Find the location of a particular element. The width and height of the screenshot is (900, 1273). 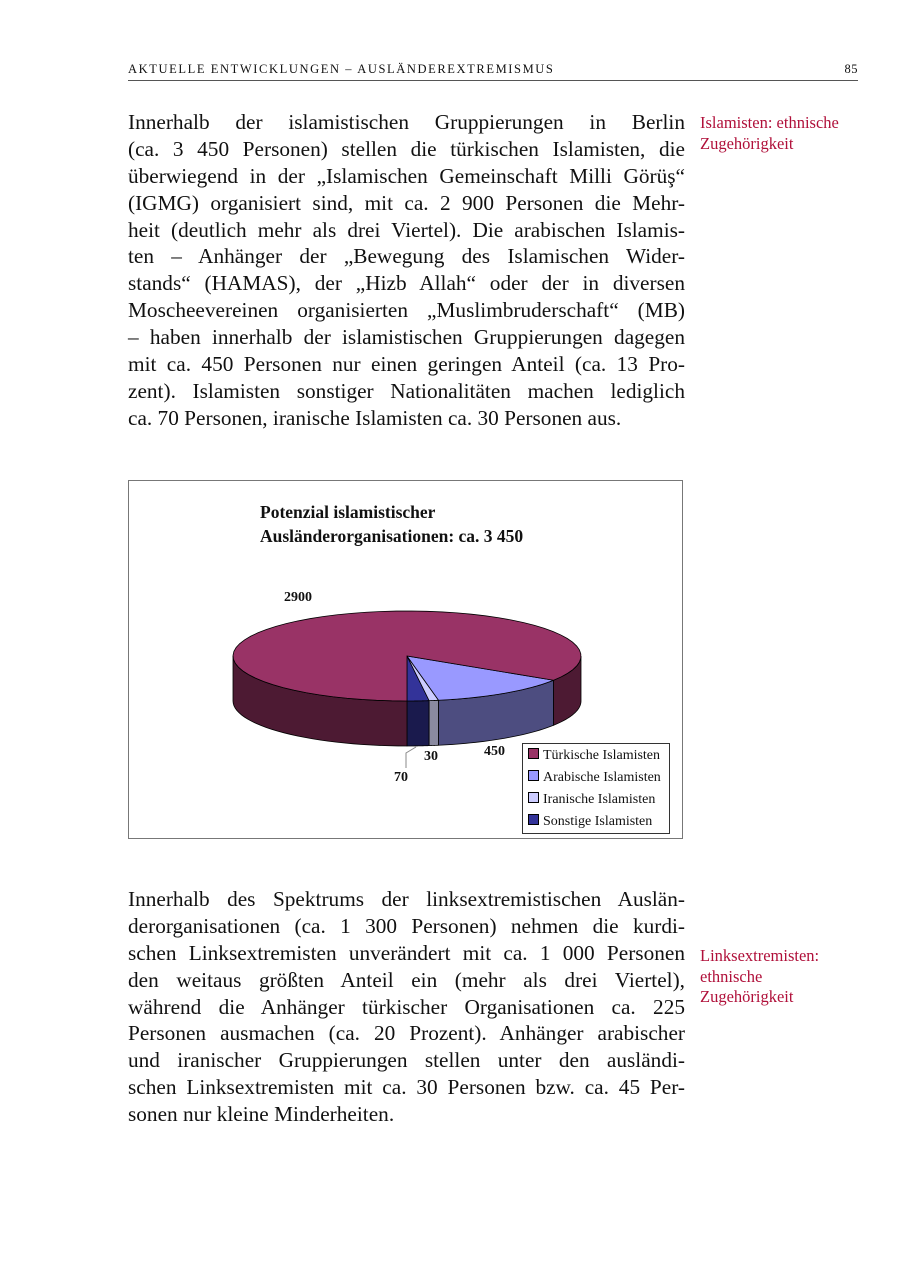

pie-plot is located at coordinates (407, 689).